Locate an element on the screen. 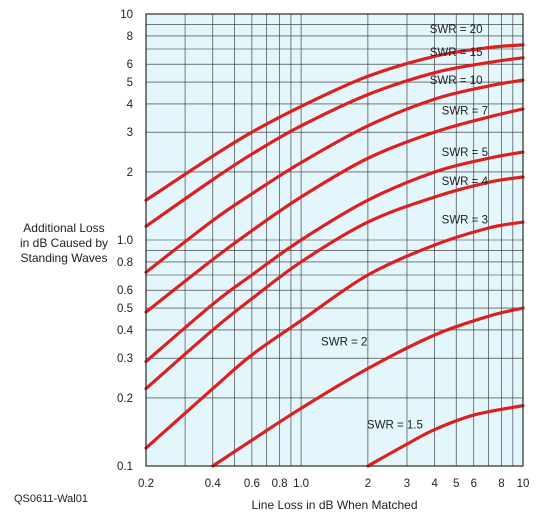 Image resolution: width=540 pixels, height=522 pixels. y-tick-label: 2 is located at coordinates (130, 173).